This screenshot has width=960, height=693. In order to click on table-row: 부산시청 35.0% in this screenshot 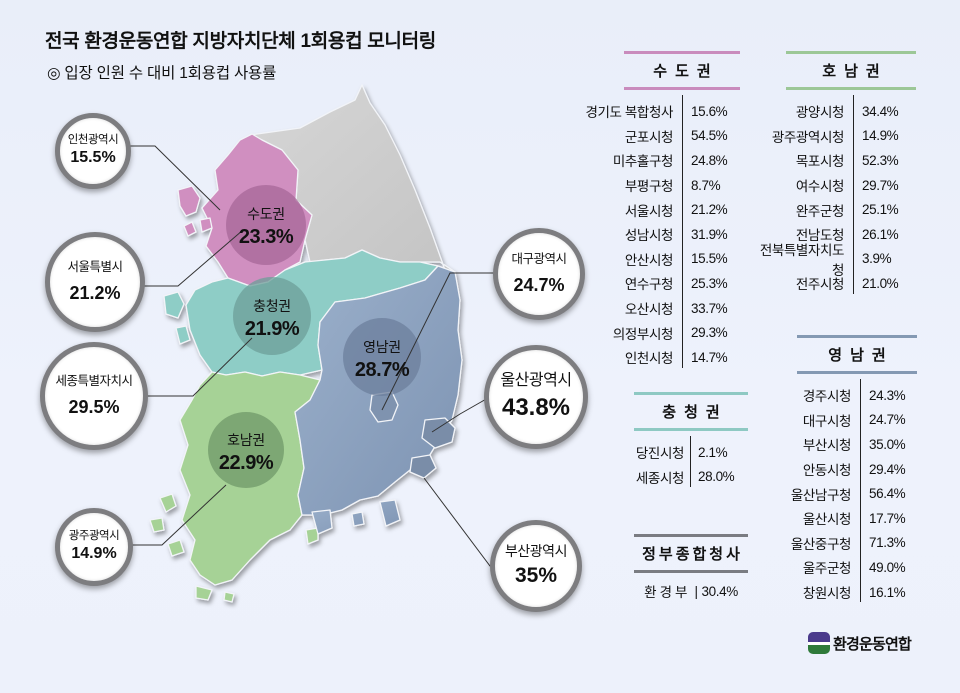, I will do `click(852, 444)`.